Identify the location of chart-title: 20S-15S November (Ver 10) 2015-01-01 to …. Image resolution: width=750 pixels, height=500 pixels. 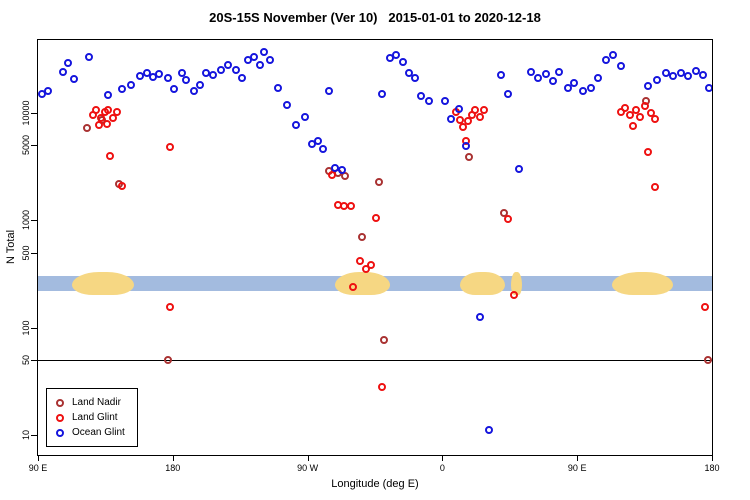
(375, 17).